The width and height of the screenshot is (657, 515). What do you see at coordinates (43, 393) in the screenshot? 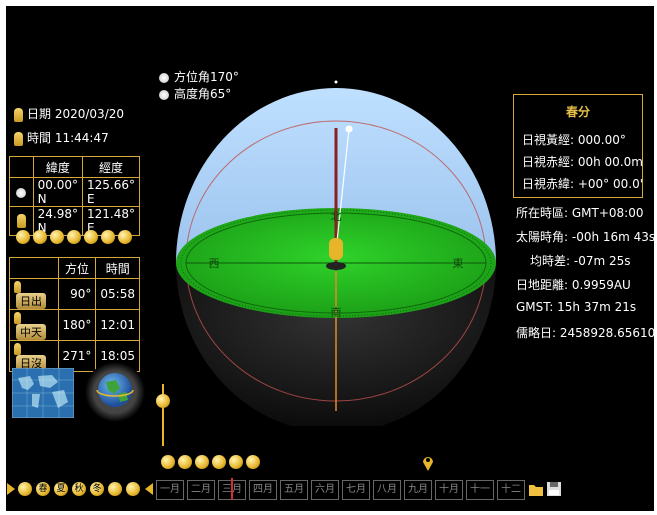
I see `world-map-thumbnail` at bounding box center [43, 393].